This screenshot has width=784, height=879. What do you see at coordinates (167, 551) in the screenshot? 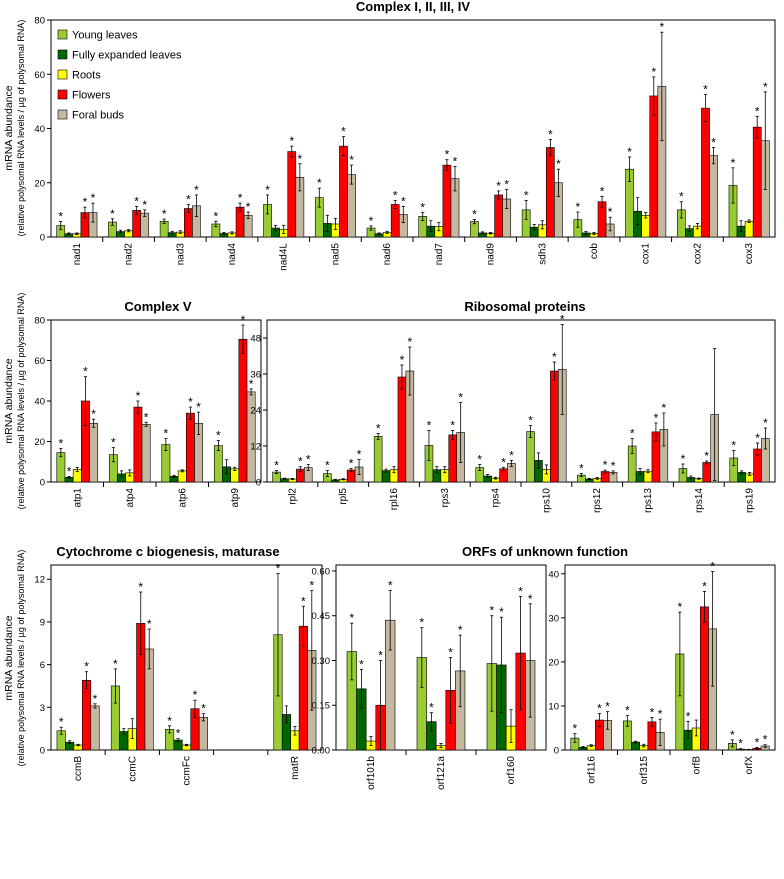
I see `chart-title: Cytochrome c biogenesis, maturase` at bounding box center [167, 551].